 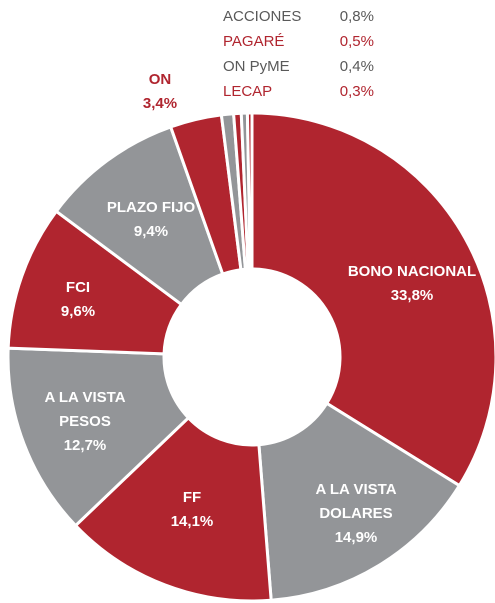 What do you see at coordinates (192, 521) in the screenshot?
I see `slice-value: 14,1%` at bounding box center [192, 521].